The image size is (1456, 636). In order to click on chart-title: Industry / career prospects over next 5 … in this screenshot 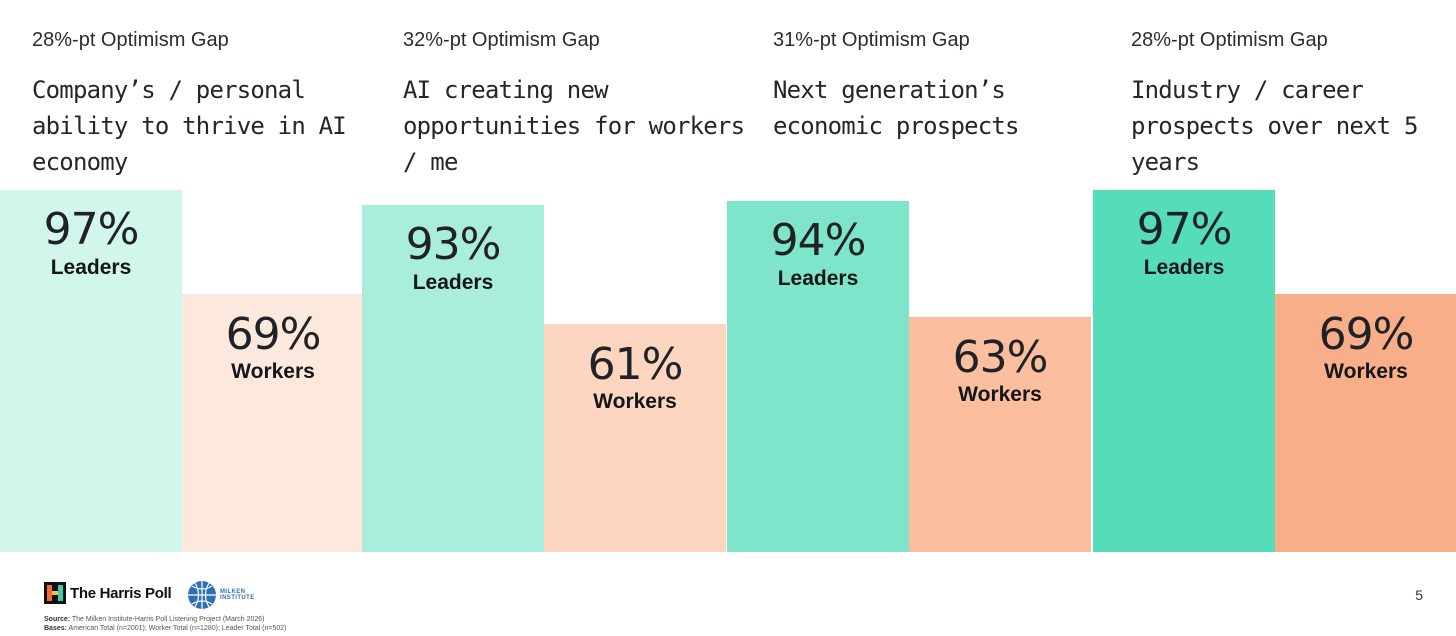, I will do `click(1274, 126)`.